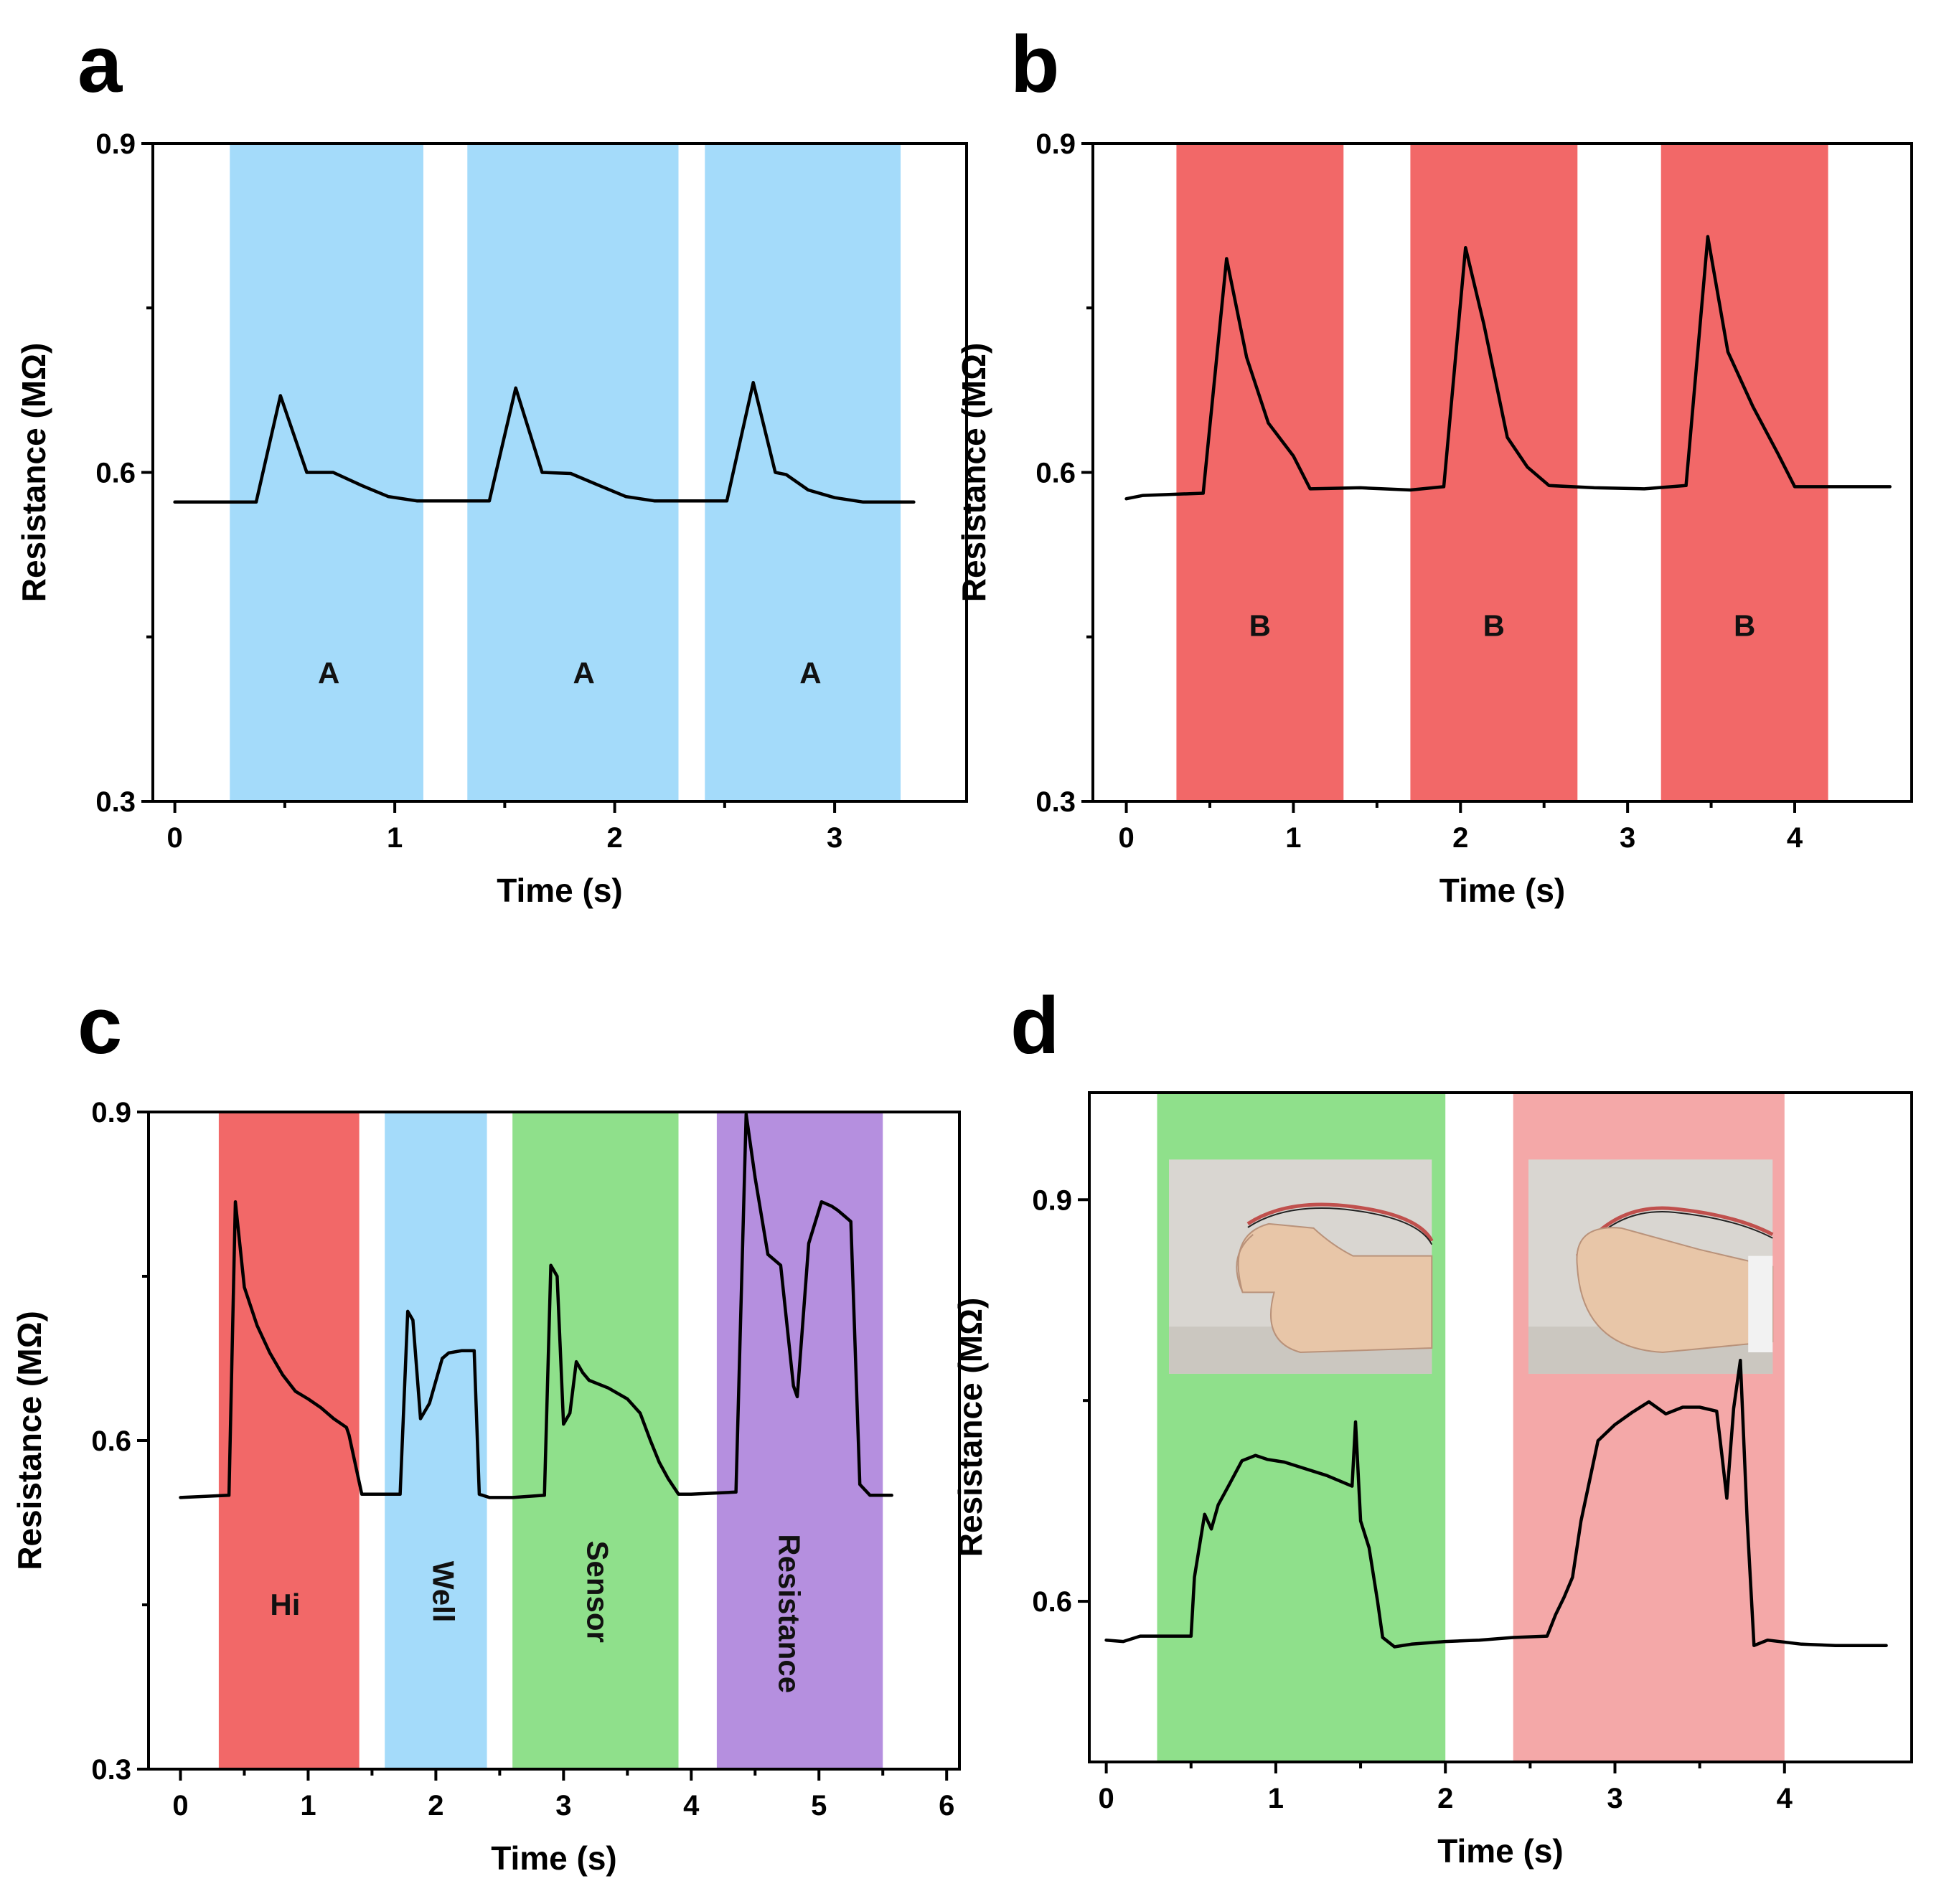  What do you see at coordinates (1034, 1025) in the screenshot?
I see `panel-letter-d: d` at bounding box center [1034, 1025].